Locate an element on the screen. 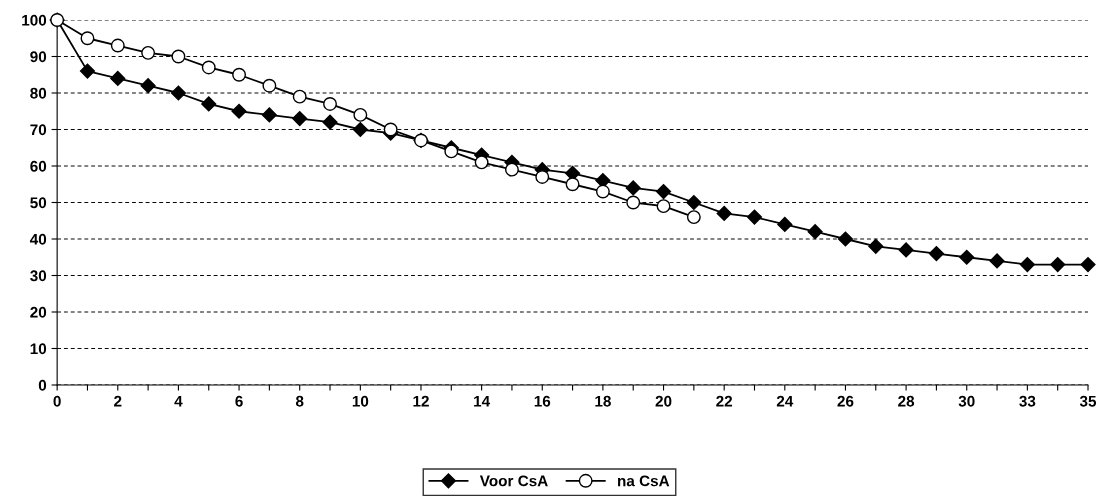 The width and height of the screenshot is (1099, 500). x-tick-label: 33 is located at coordinates (1027, 401).